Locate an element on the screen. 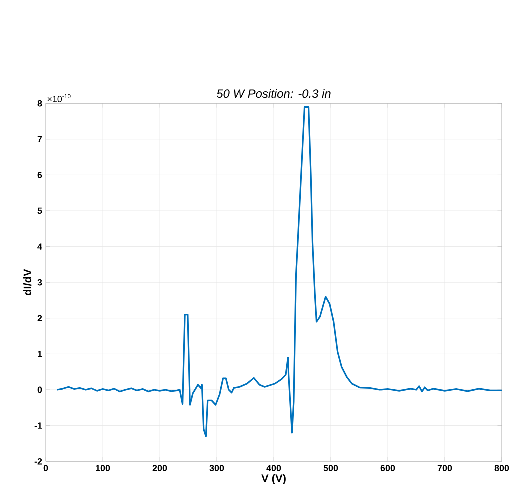 Image resolution: width=516 pixels, height=488 pixels. x-tick-label: 200 is located at coordinates (160, 468).